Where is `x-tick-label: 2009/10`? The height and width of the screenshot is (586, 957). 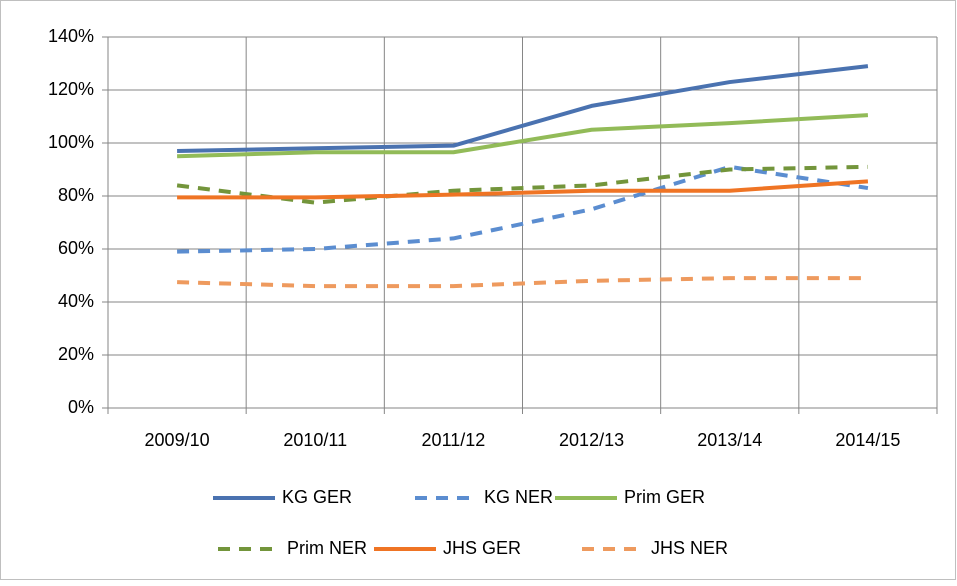
x-tick-label: 2009/10 is located at coordinates (177, 440).